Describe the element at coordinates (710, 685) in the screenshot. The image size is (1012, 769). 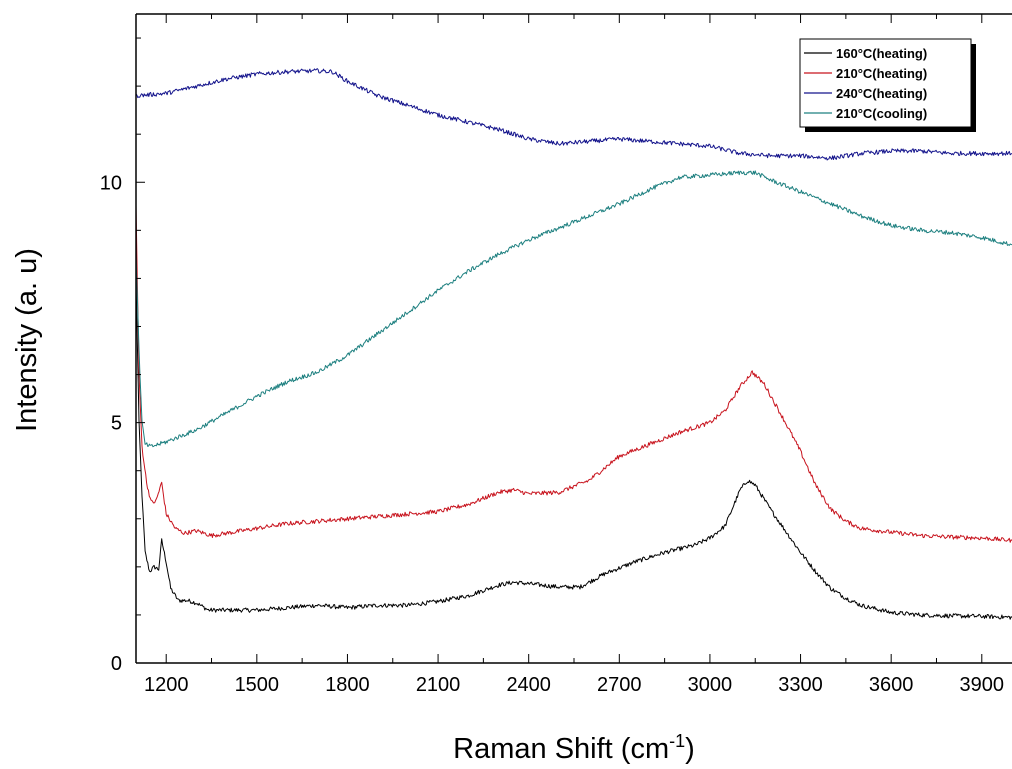
I see `x-tick-label-6: 3000` at that location.